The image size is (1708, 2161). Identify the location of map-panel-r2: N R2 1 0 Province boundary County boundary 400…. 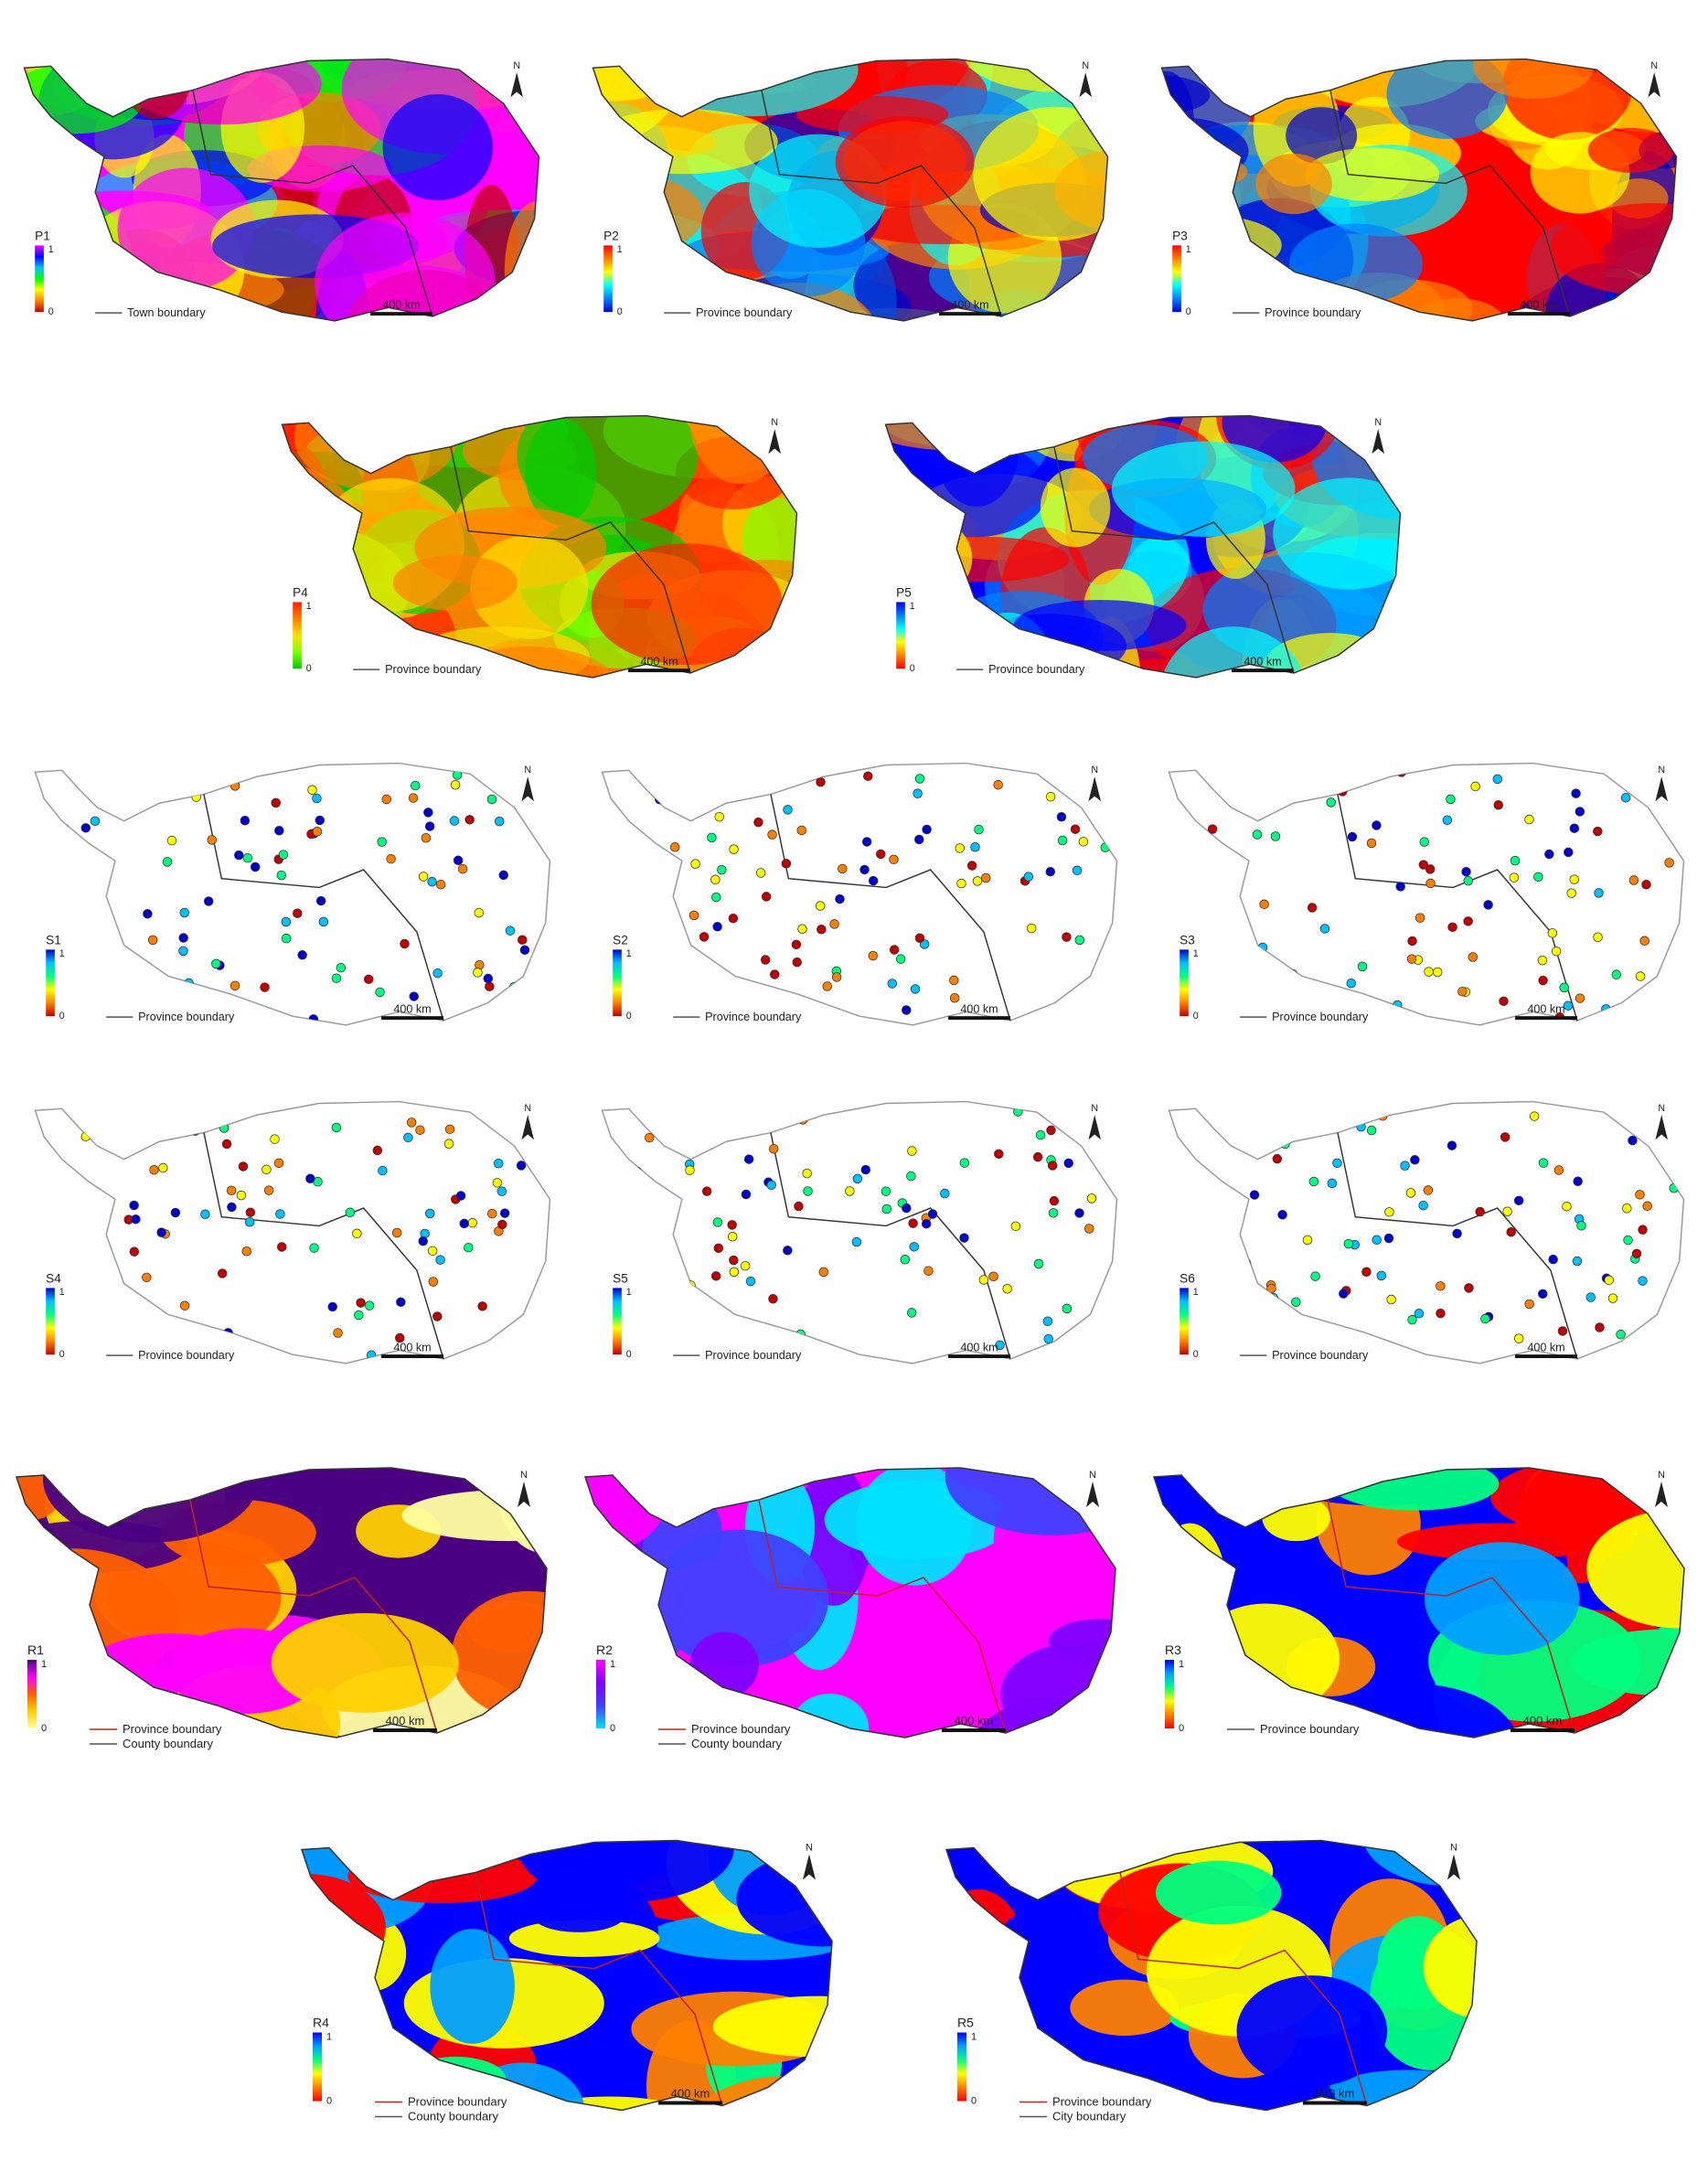
(851, 1609).